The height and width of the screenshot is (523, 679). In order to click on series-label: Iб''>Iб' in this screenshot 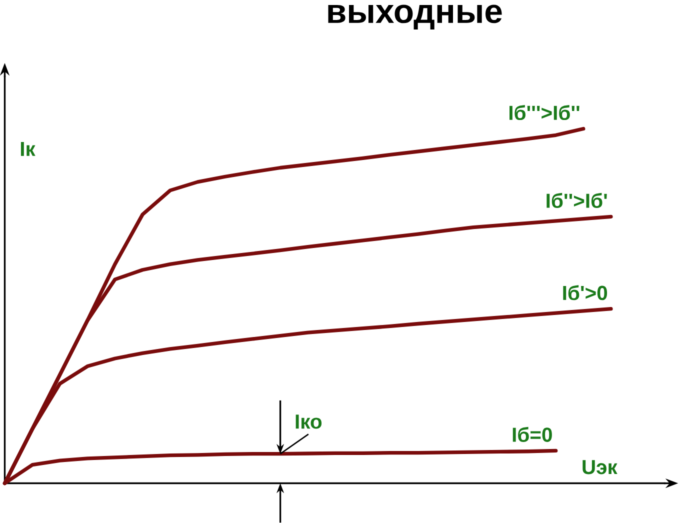, I will do `click(576, 200)`.